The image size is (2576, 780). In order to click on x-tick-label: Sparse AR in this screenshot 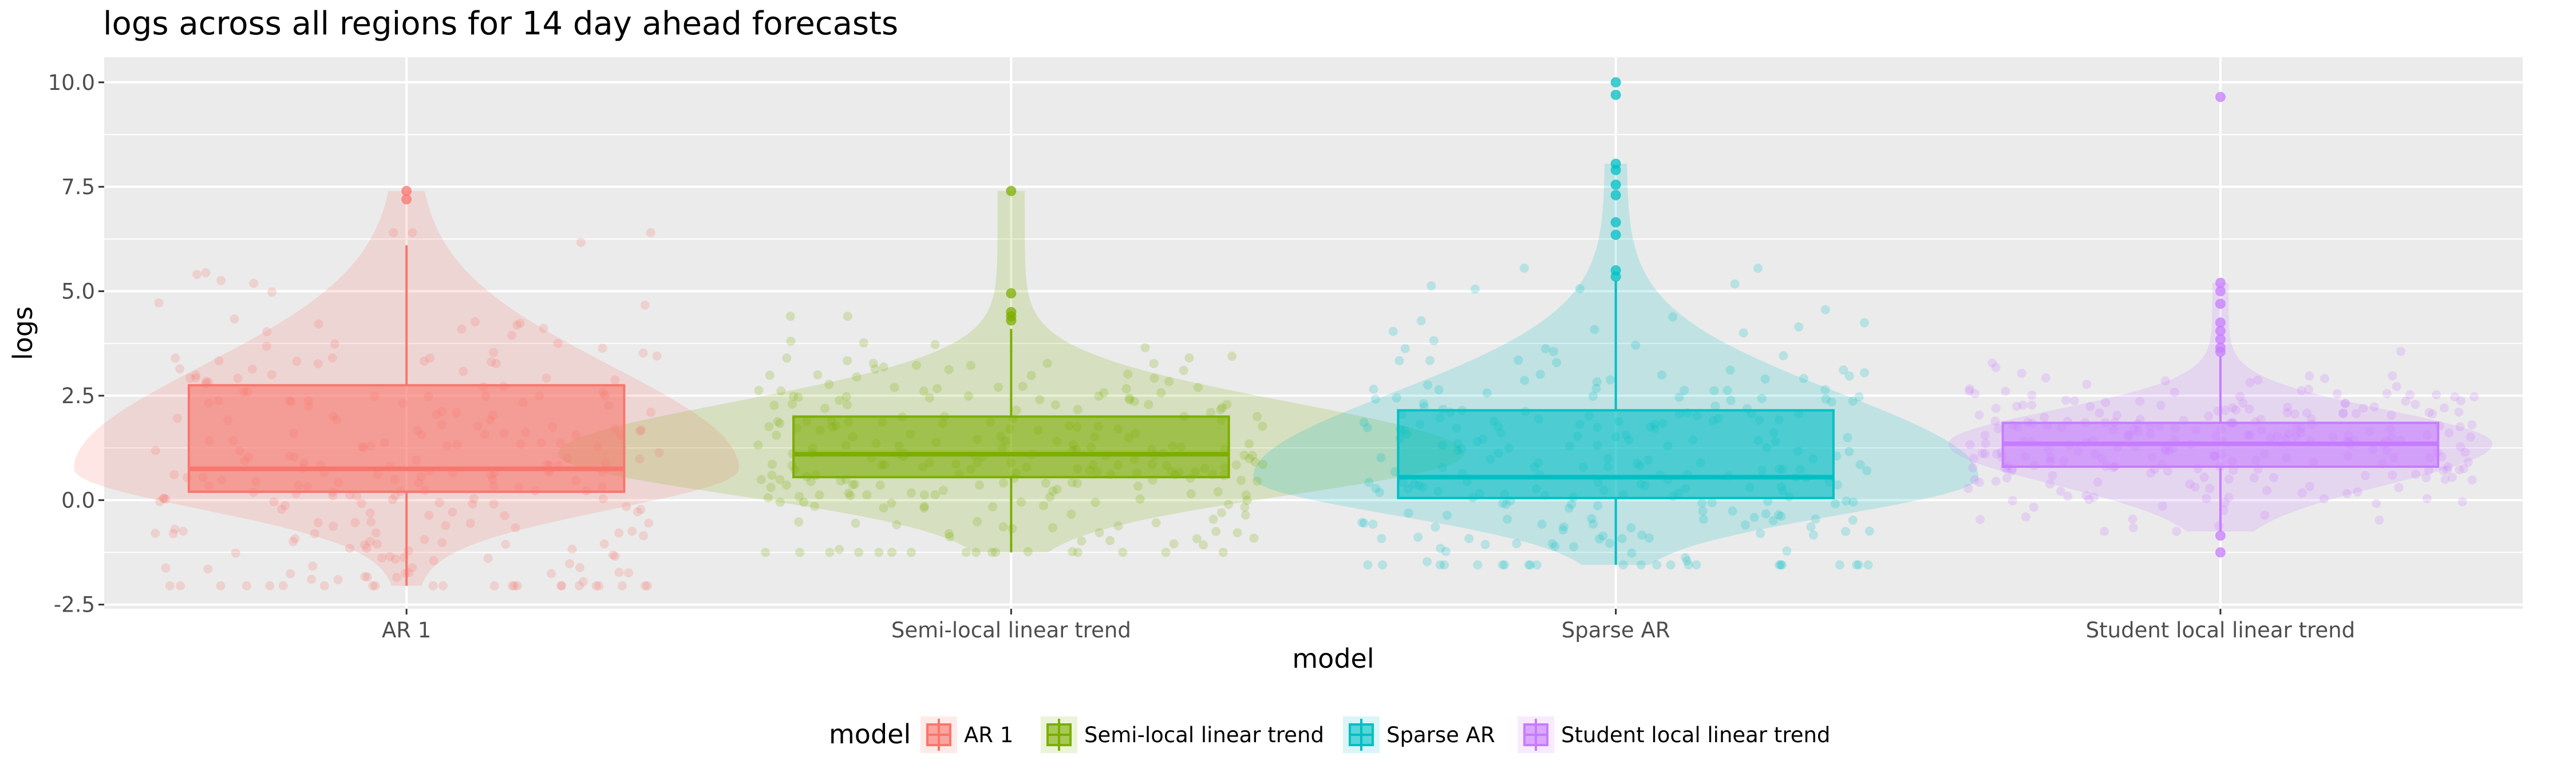, I will do `click(1616, 630)`.